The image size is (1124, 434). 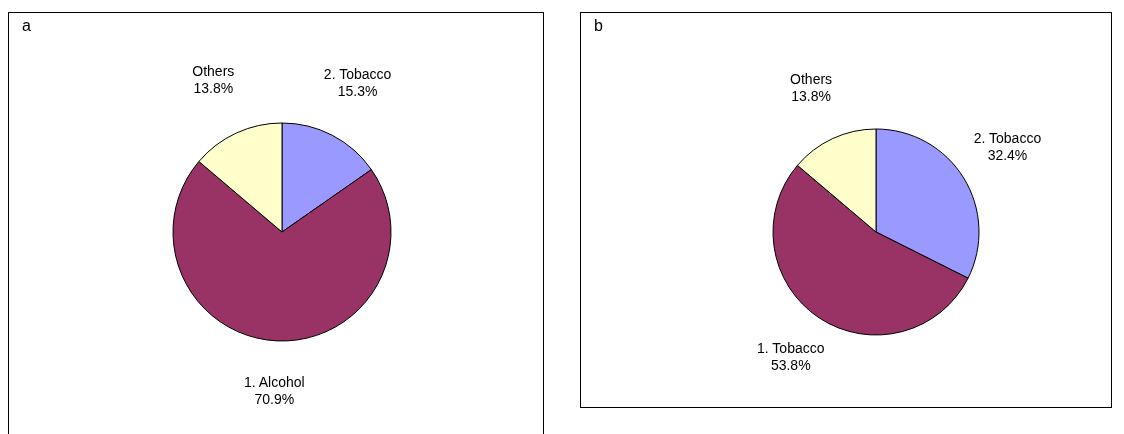 I want to click on data-label: 70.9%, so click(x=274, y=399).